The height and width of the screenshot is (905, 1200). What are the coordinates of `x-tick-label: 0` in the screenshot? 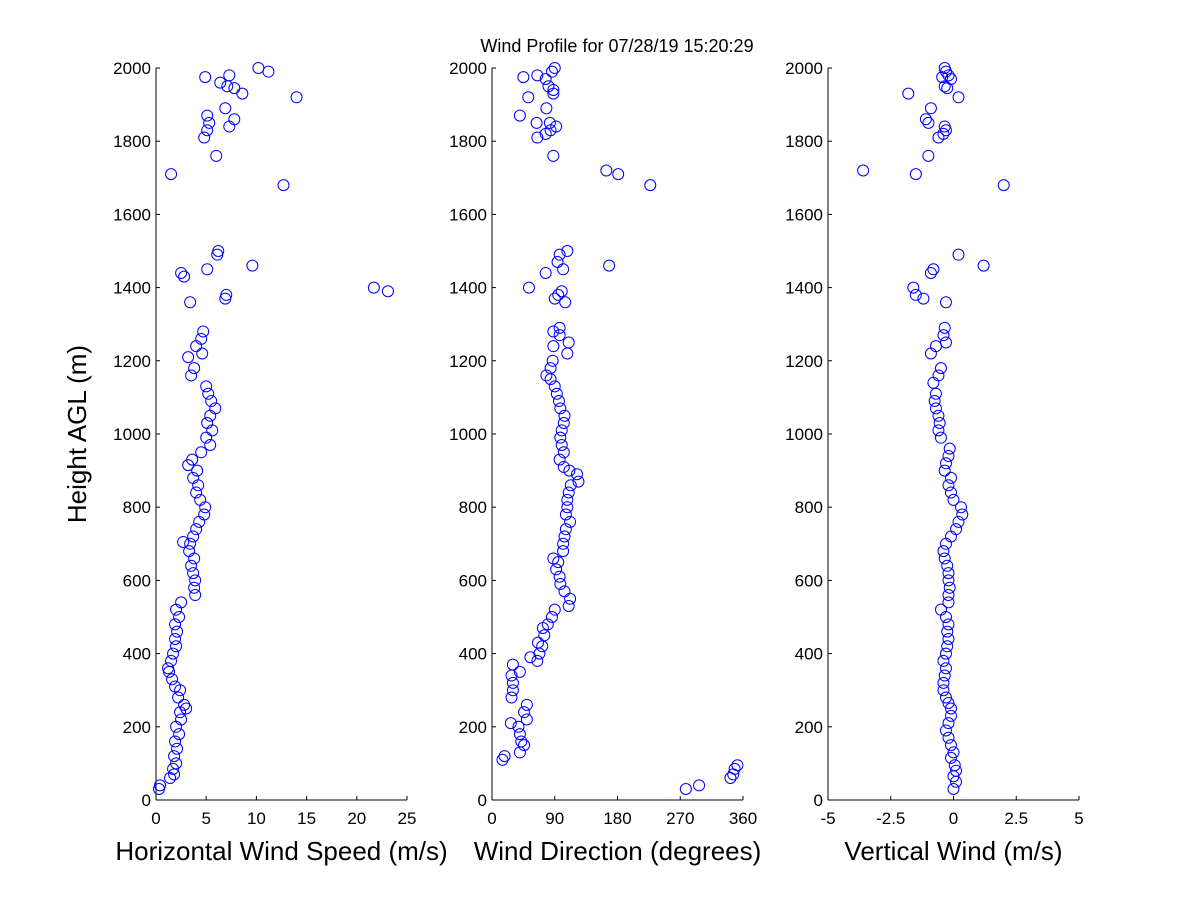 It's located at (155, 818).